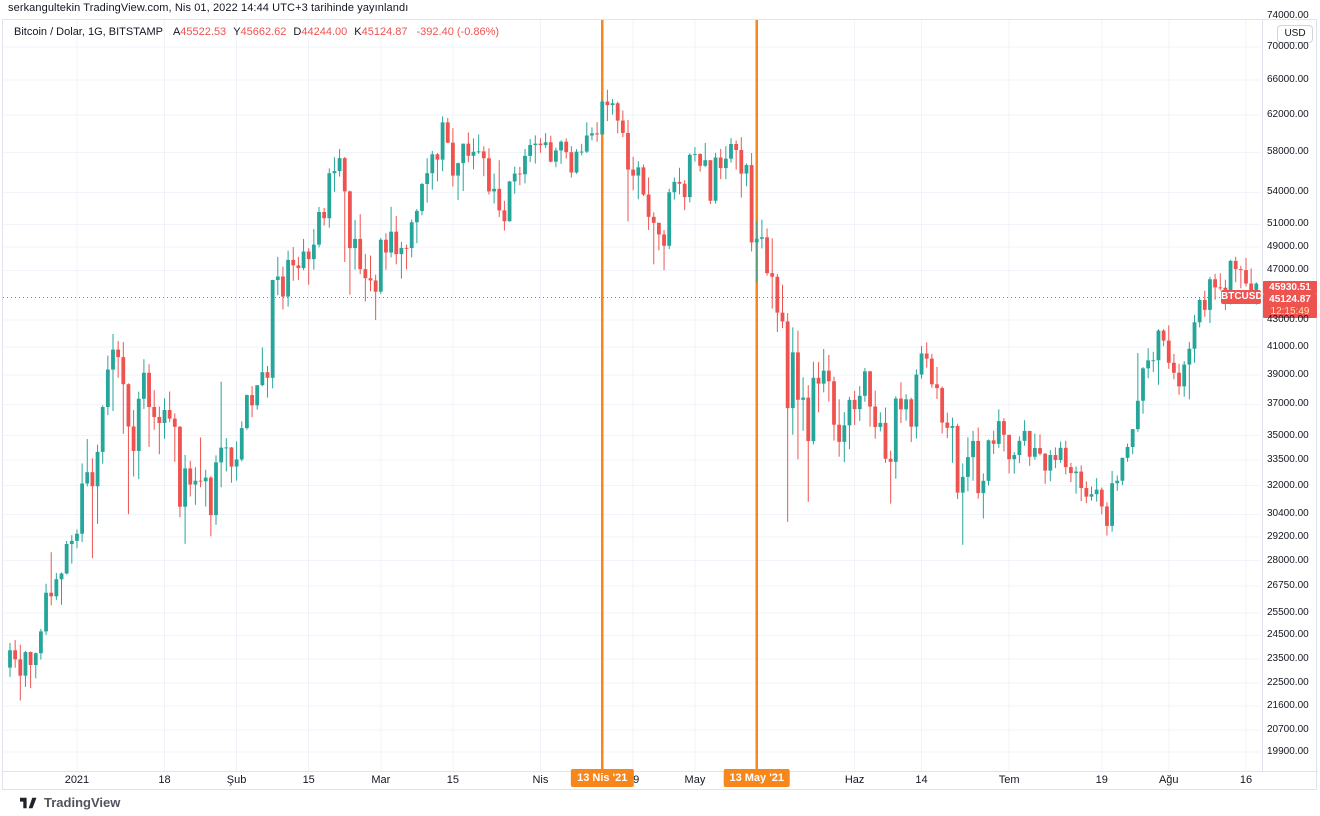 The image size is (1320, 816). Describe the element at coordinates (679, 395) in the screenshot. I see `event-vertical-lines` at that location.